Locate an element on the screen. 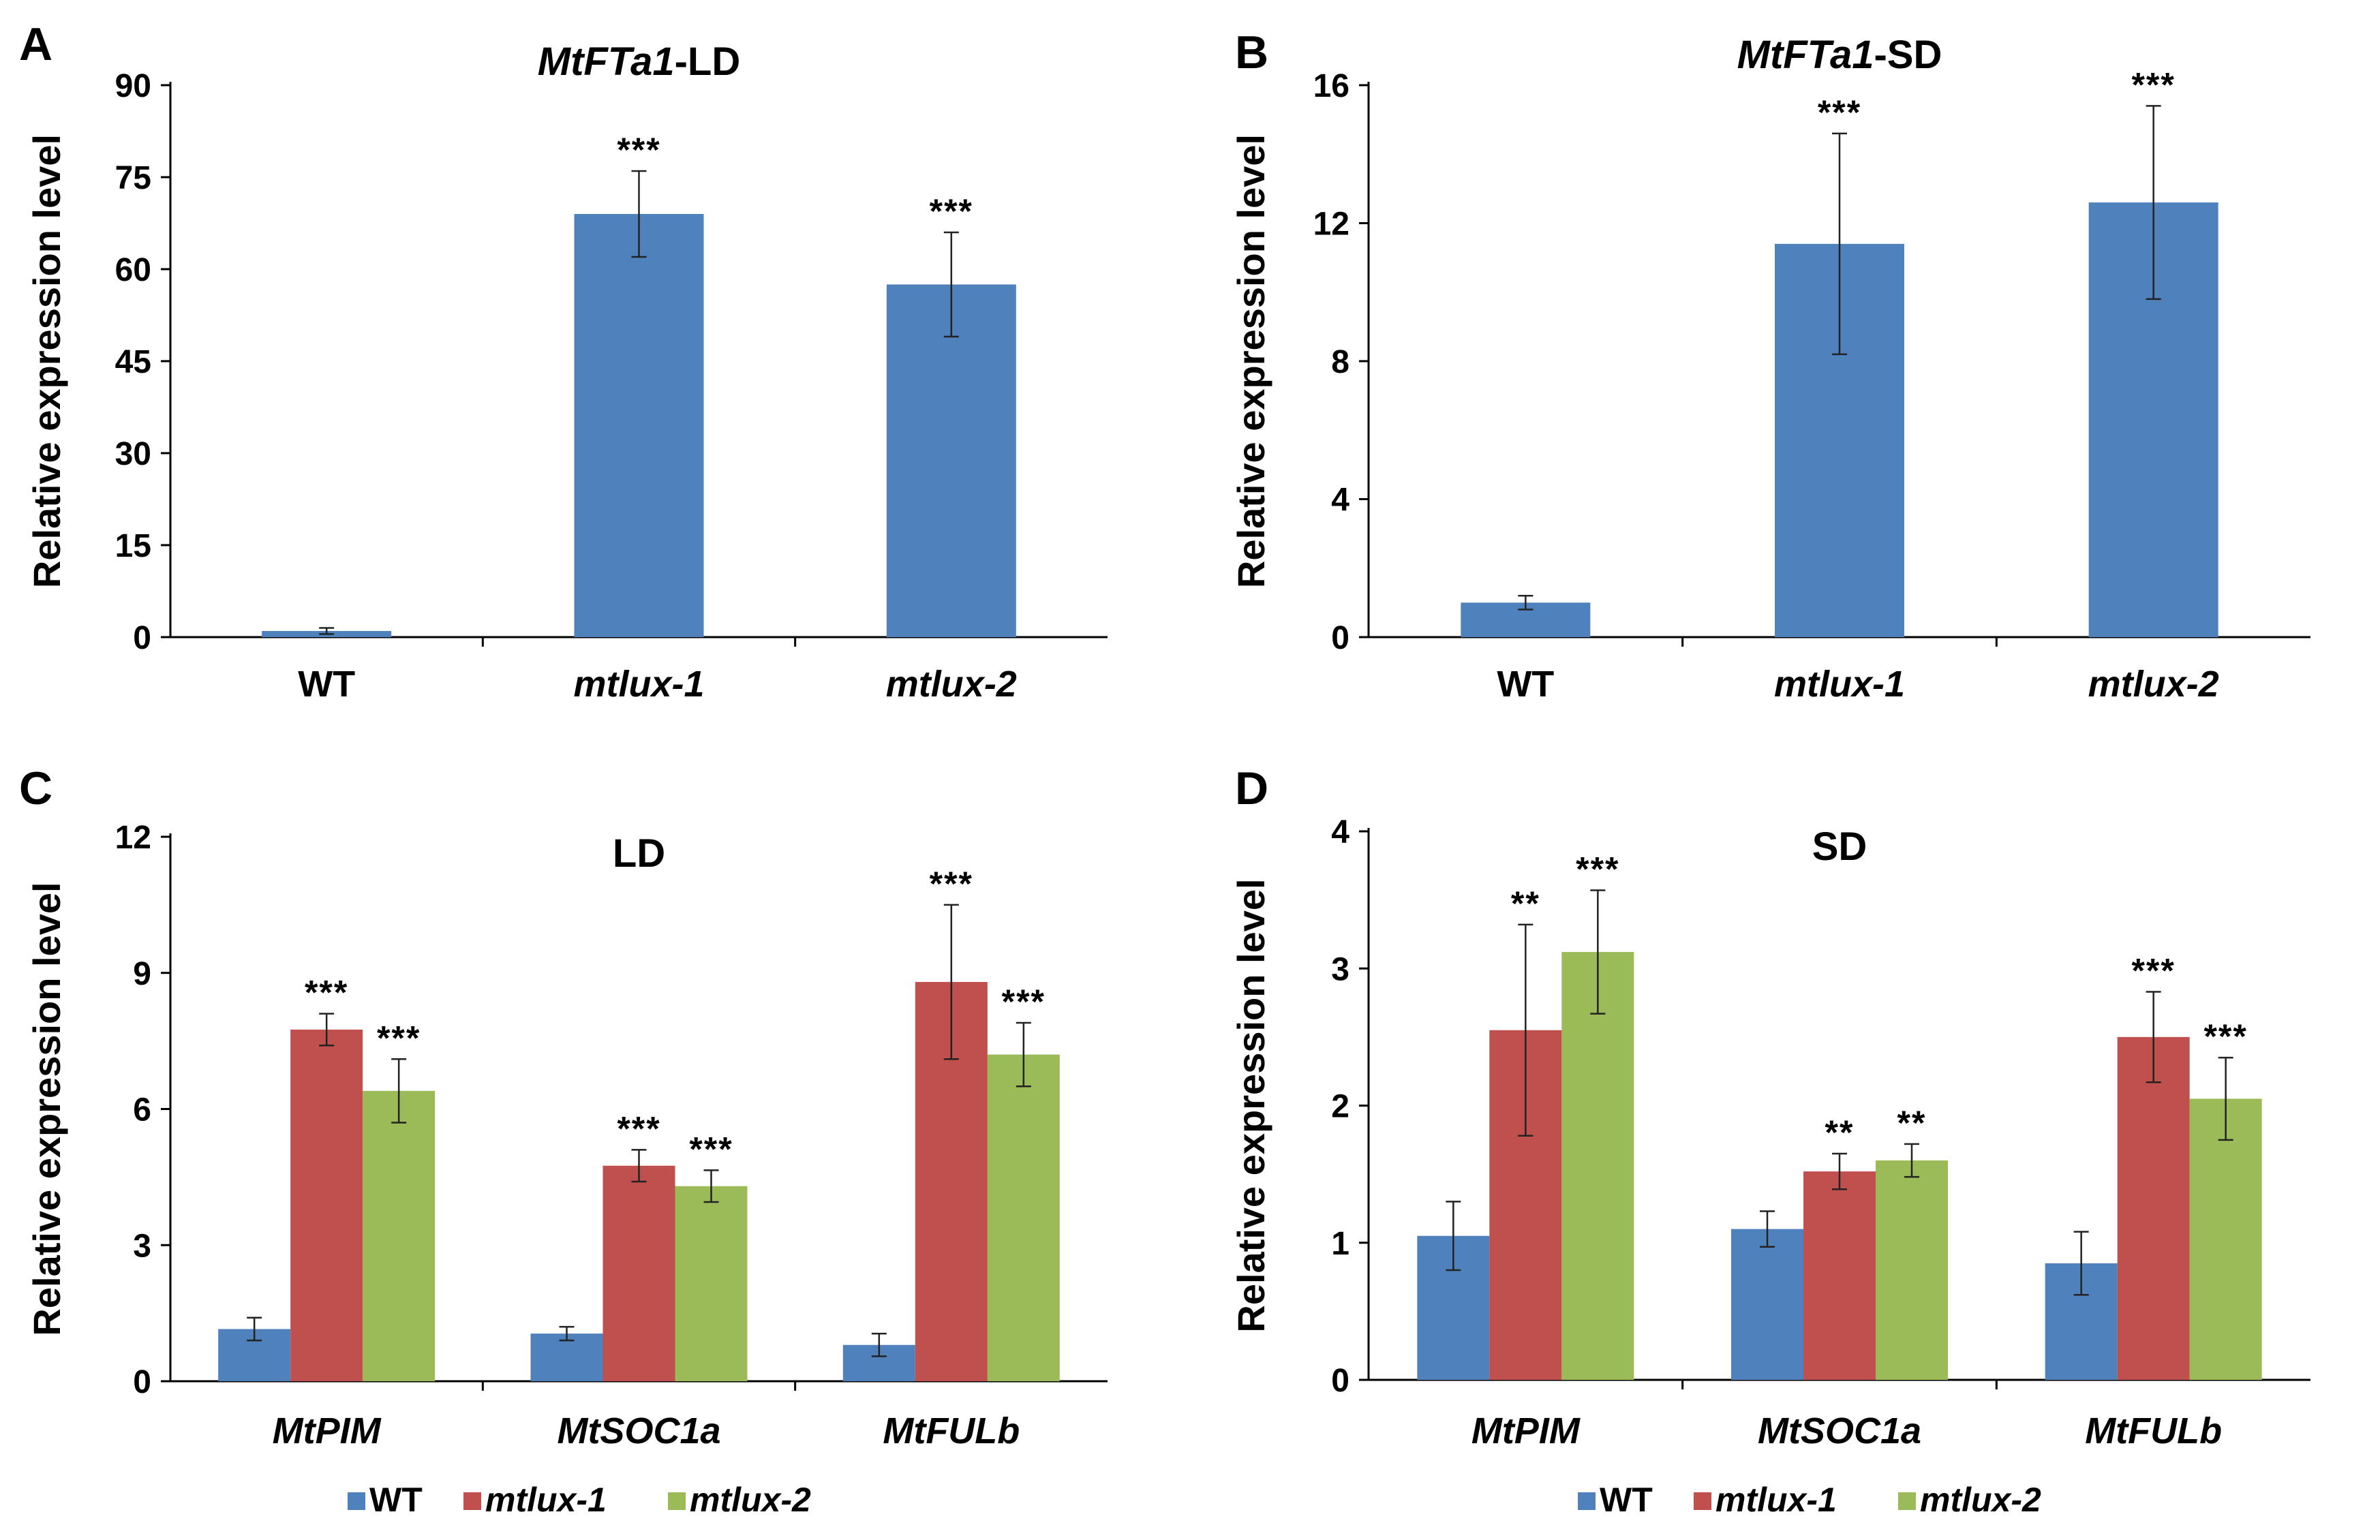 This screenshot has width=2380, height=1540. y-tick-label: 90 is located at coordinates (133, 86).